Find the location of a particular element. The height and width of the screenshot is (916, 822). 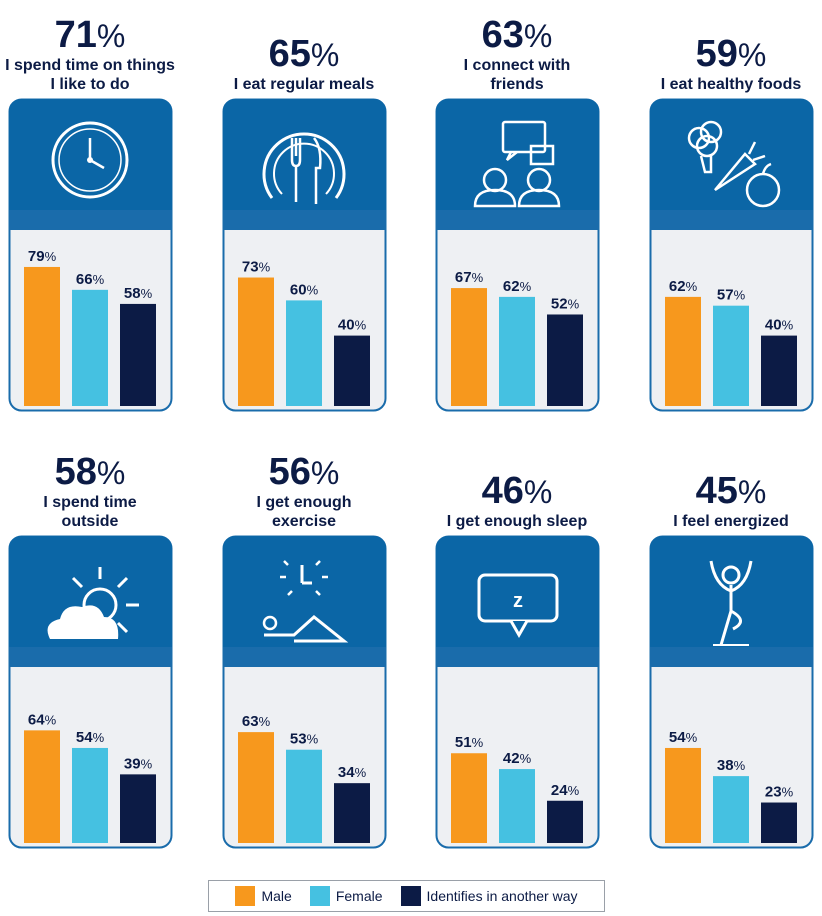

headline-value: 45% is located at coordinates (731, 491).